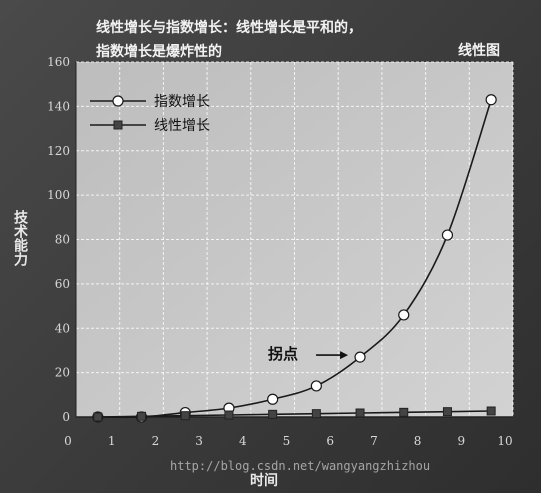  What do you see at coordinates (118, 101) in the screenshot?
I see `legend-marker-circle` at bounding box center [118, 101].